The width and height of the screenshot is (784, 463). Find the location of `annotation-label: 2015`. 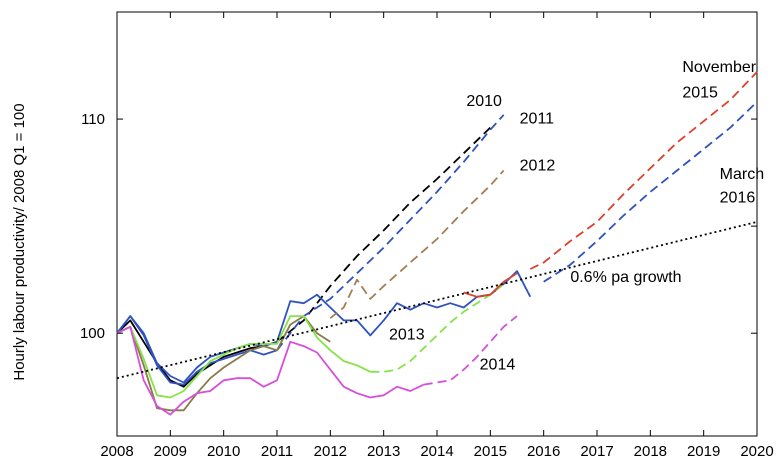

annotation-label: 2015 is located at coordinates (700, 93).